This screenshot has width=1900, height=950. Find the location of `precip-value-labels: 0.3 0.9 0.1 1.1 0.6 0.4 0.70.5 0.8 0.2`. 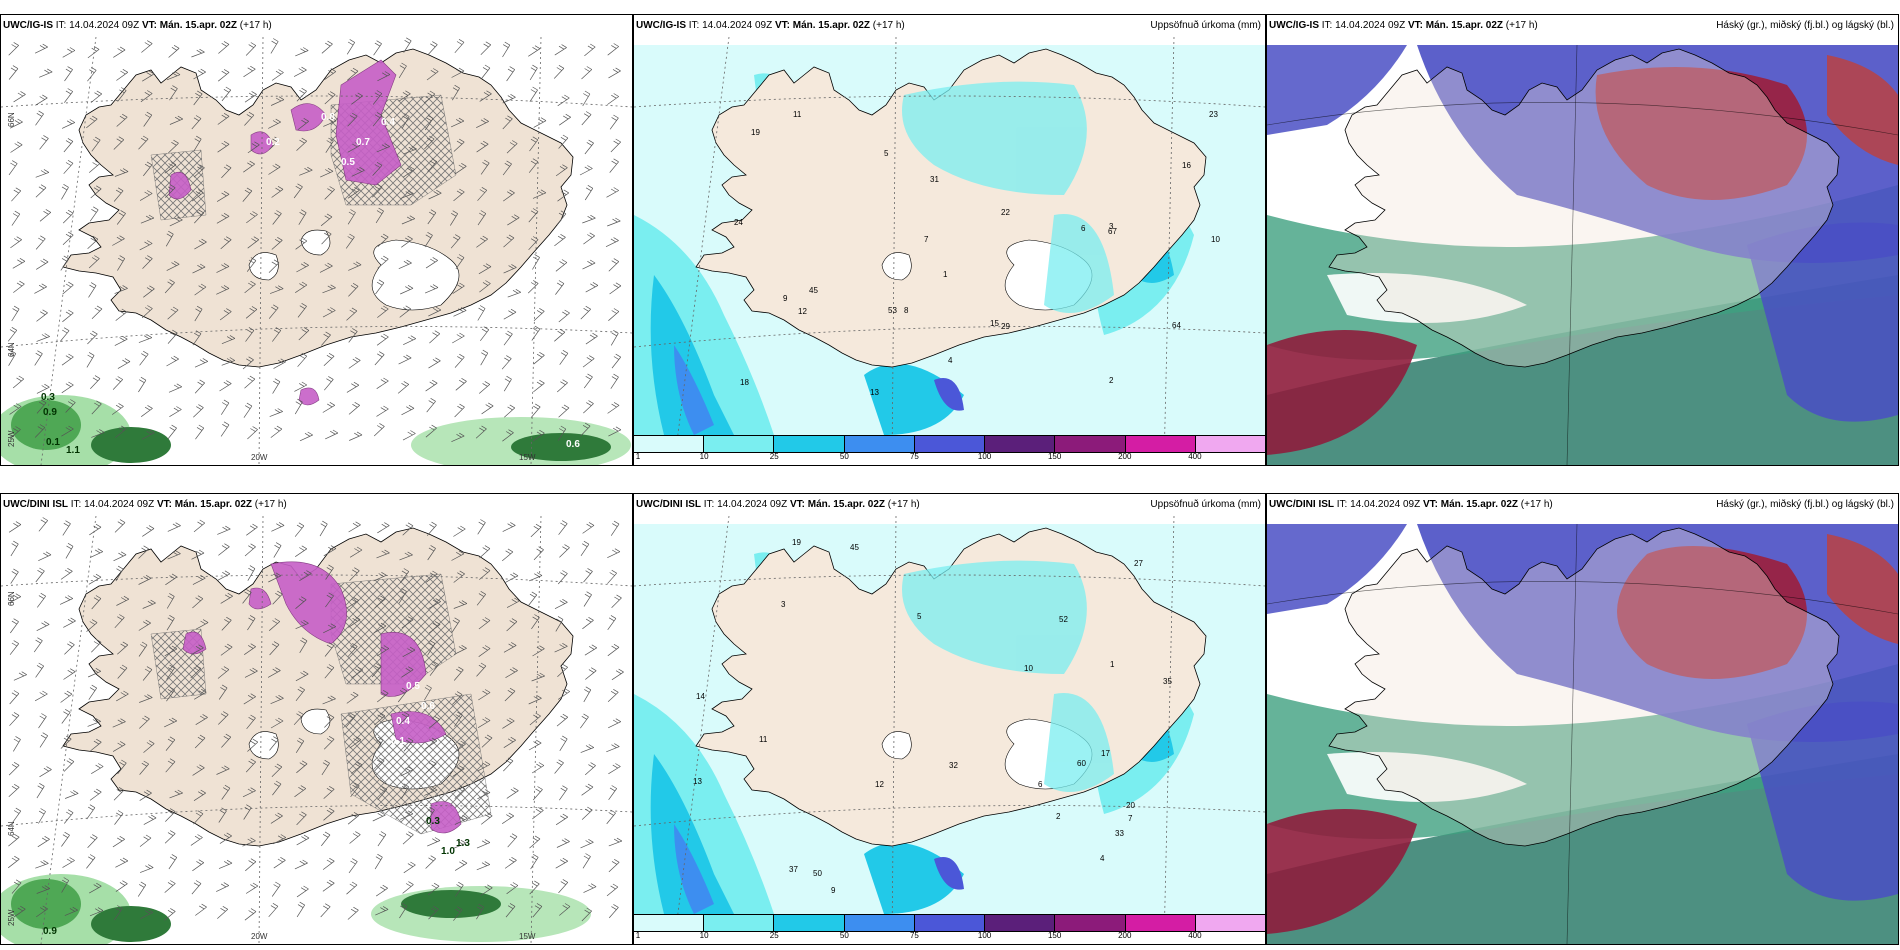

precip-value-labels: 0.3 0.9 0.1 1.1 0.6 0.4 0.70.5 0.8 0.2 is located at coordinates (310, 284).